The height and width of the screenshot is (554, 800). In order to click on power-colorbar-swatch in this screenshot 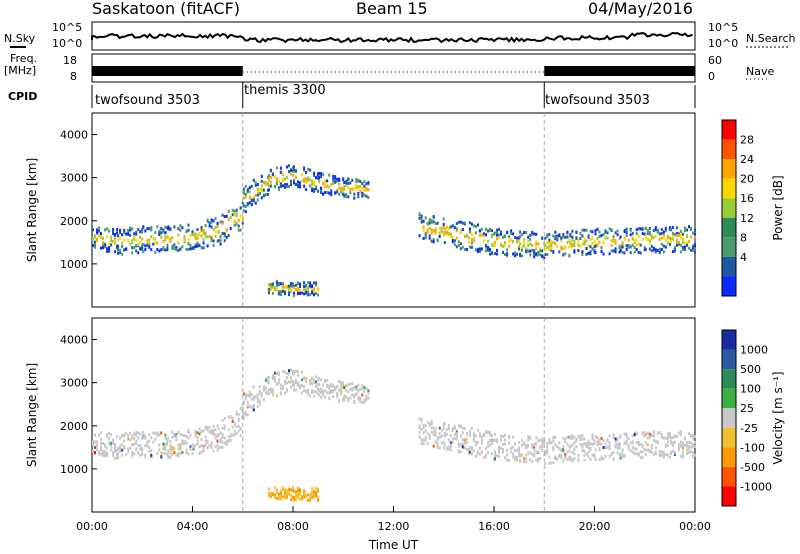, I will do `click(729, 208)`.